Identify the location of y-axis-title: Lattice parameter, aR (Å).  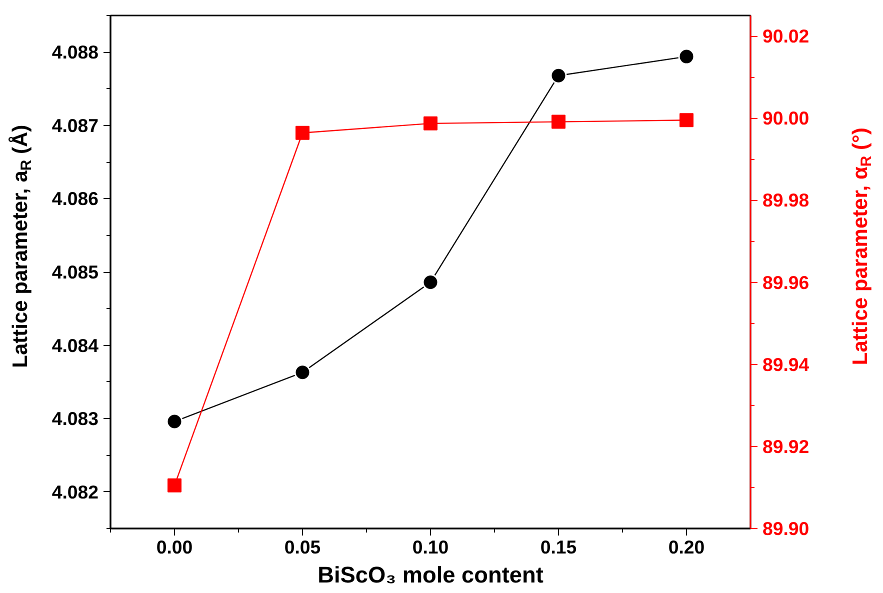
(21, 246).